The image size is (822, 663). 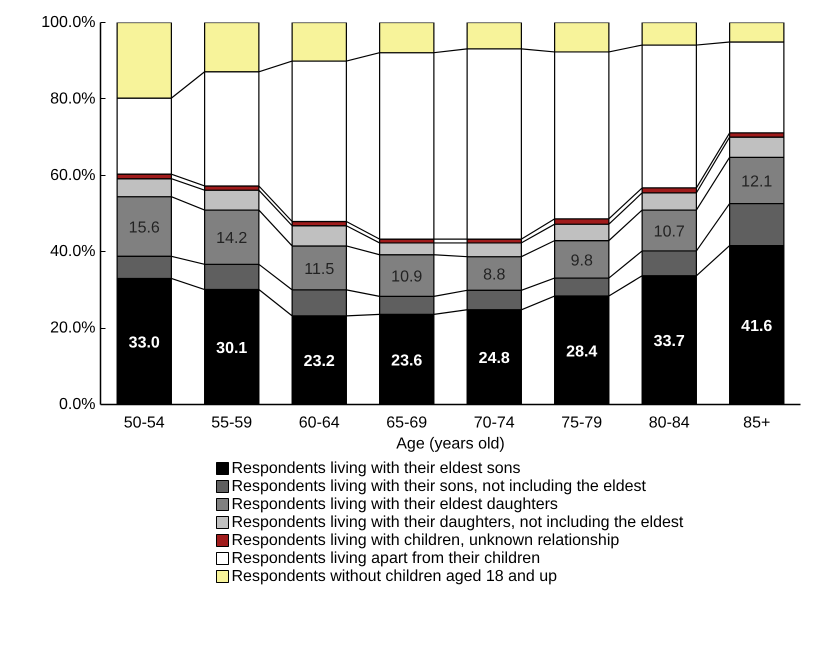 What do you see at coordinates (144, 423) in the screenshot?
I see `x-tick-label: 50-54` at bounding box center [144, 423].